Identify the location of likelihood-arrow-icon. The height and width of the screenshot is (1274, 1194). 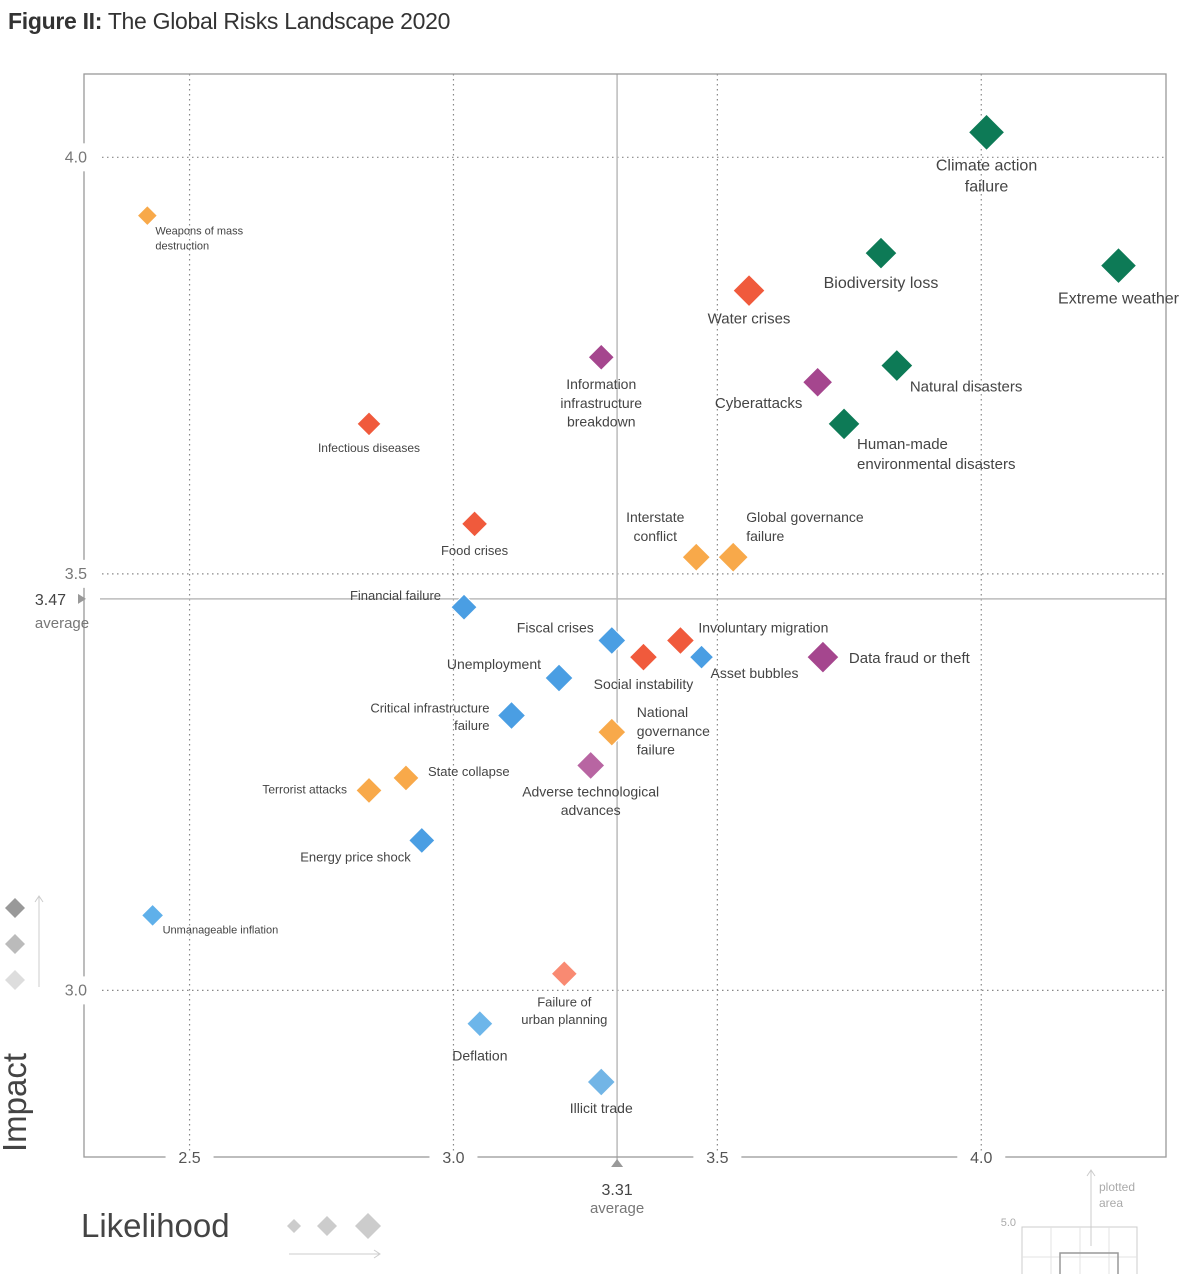
(335, 1254).